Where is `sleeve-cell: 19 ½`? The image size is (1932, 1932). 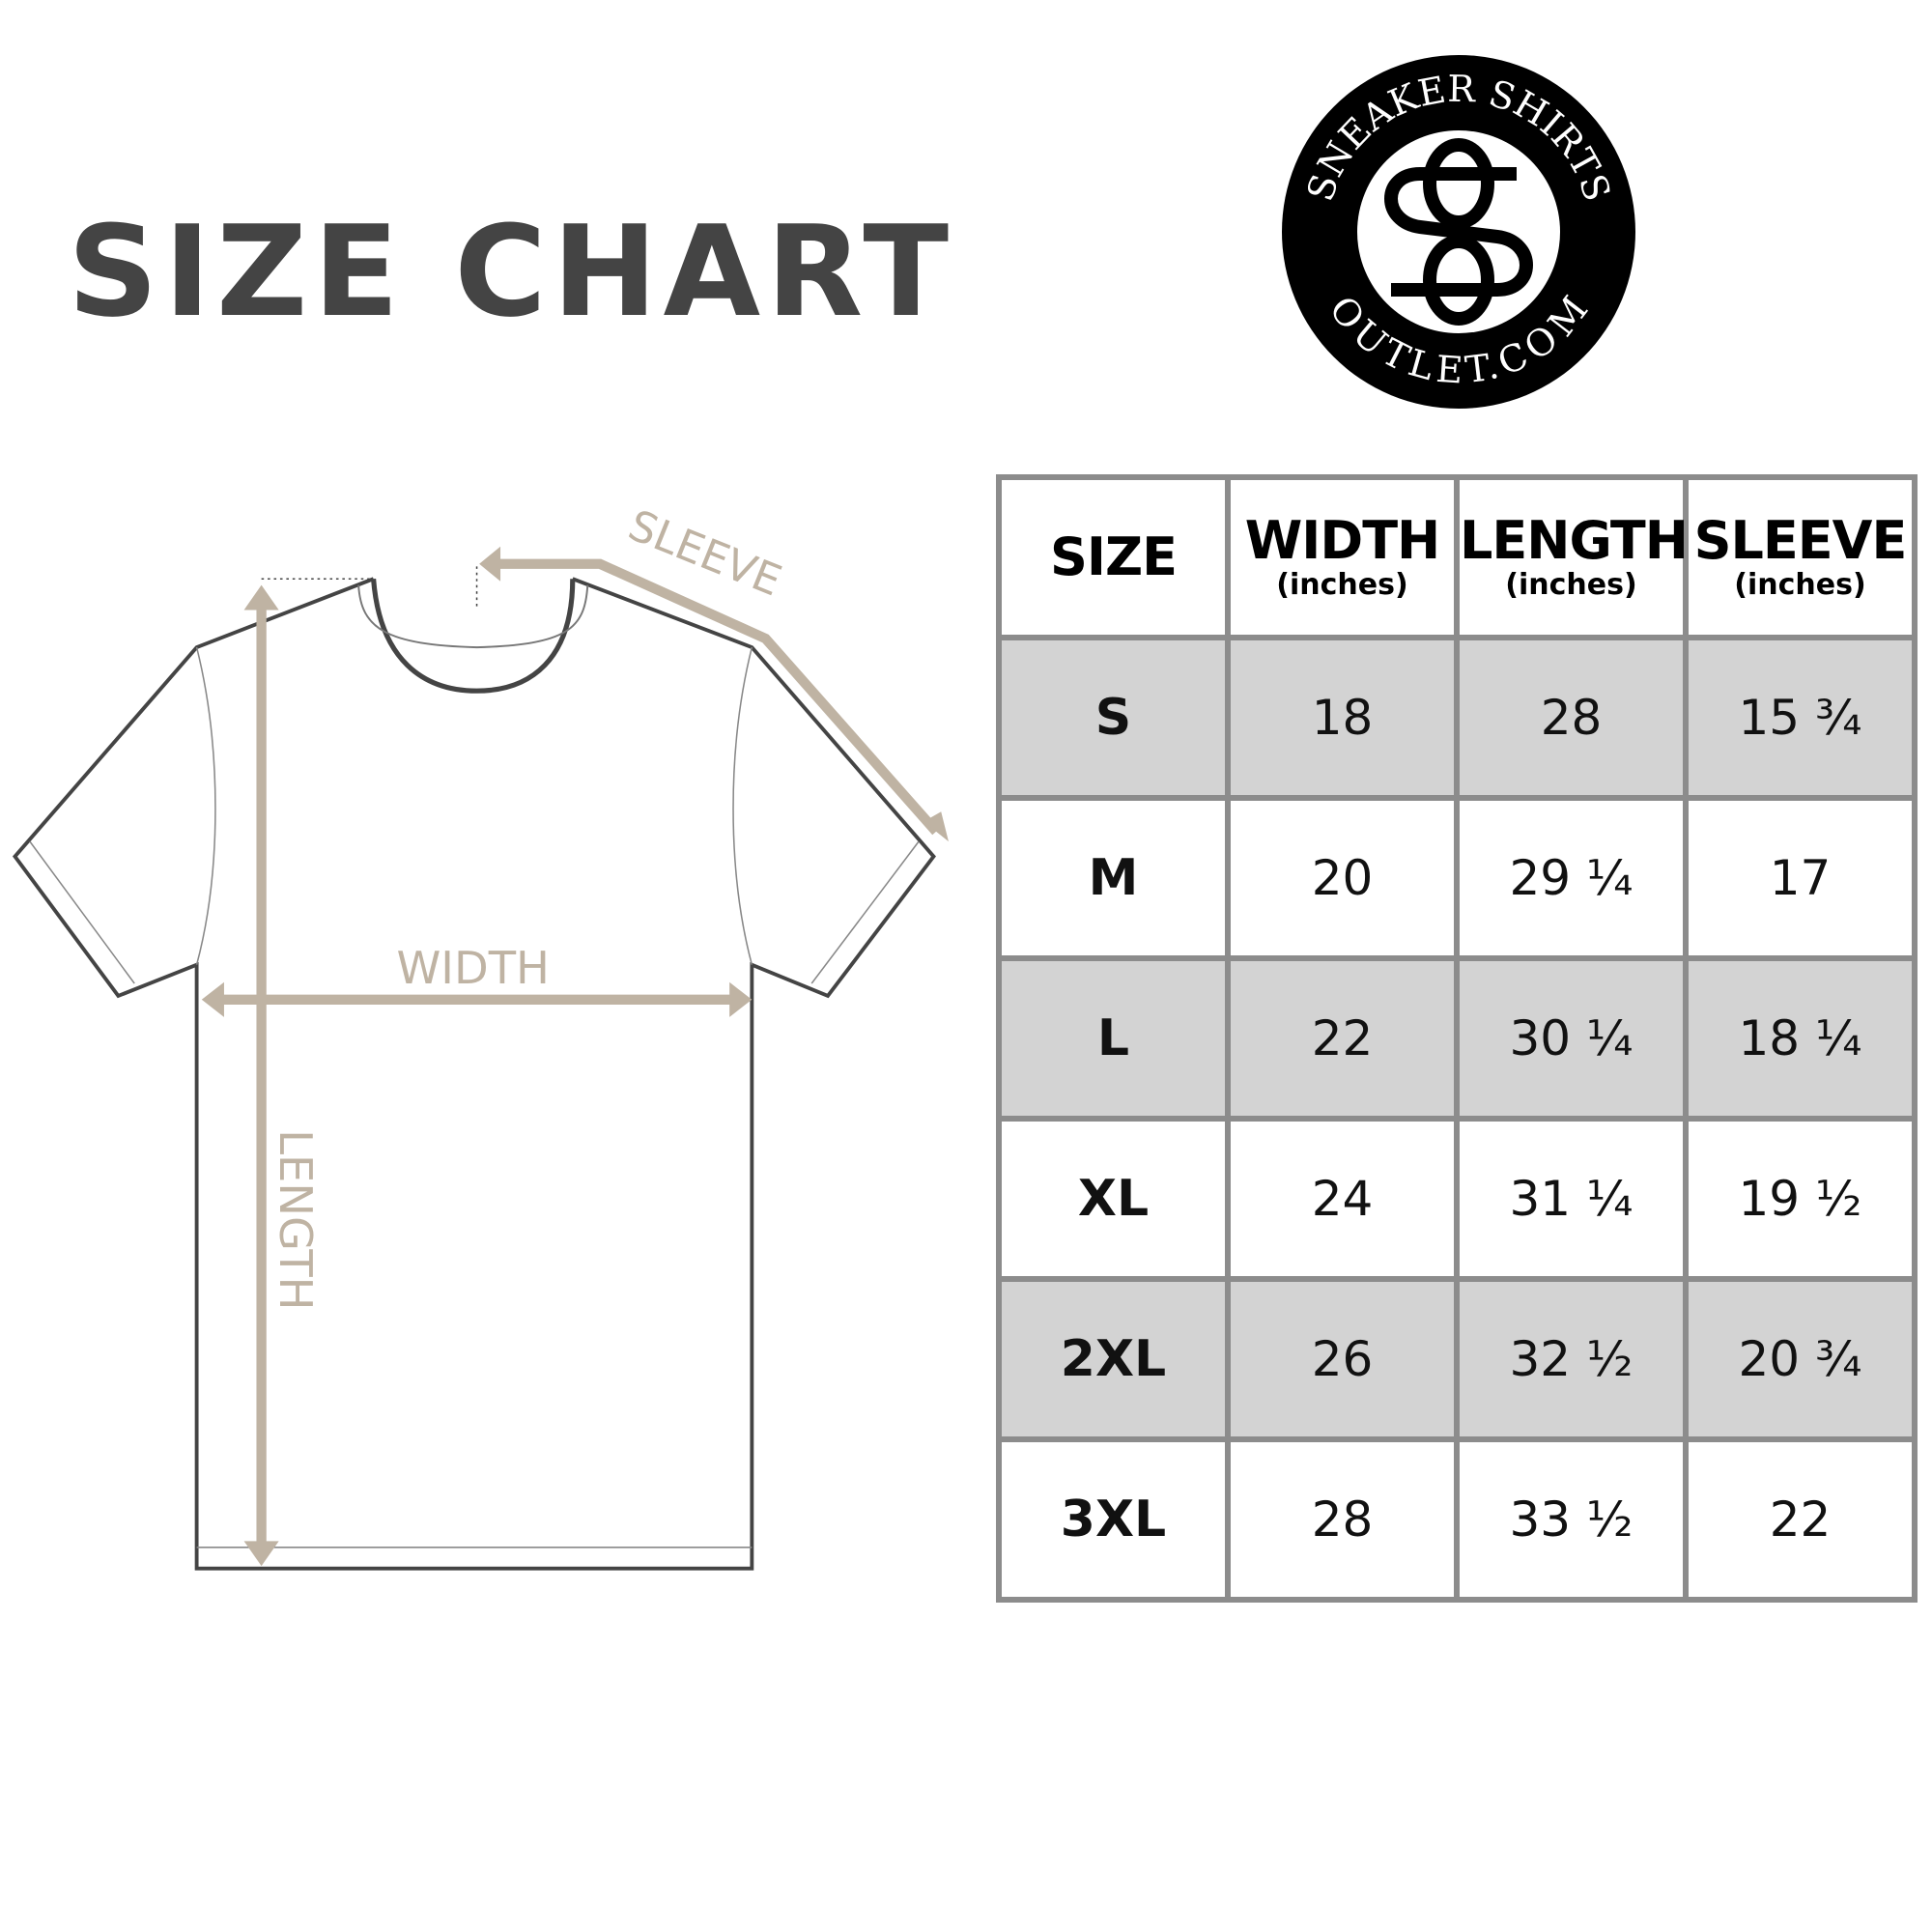 sleeve-cell: 19 ½ is located at coordinates (1800, 1199).